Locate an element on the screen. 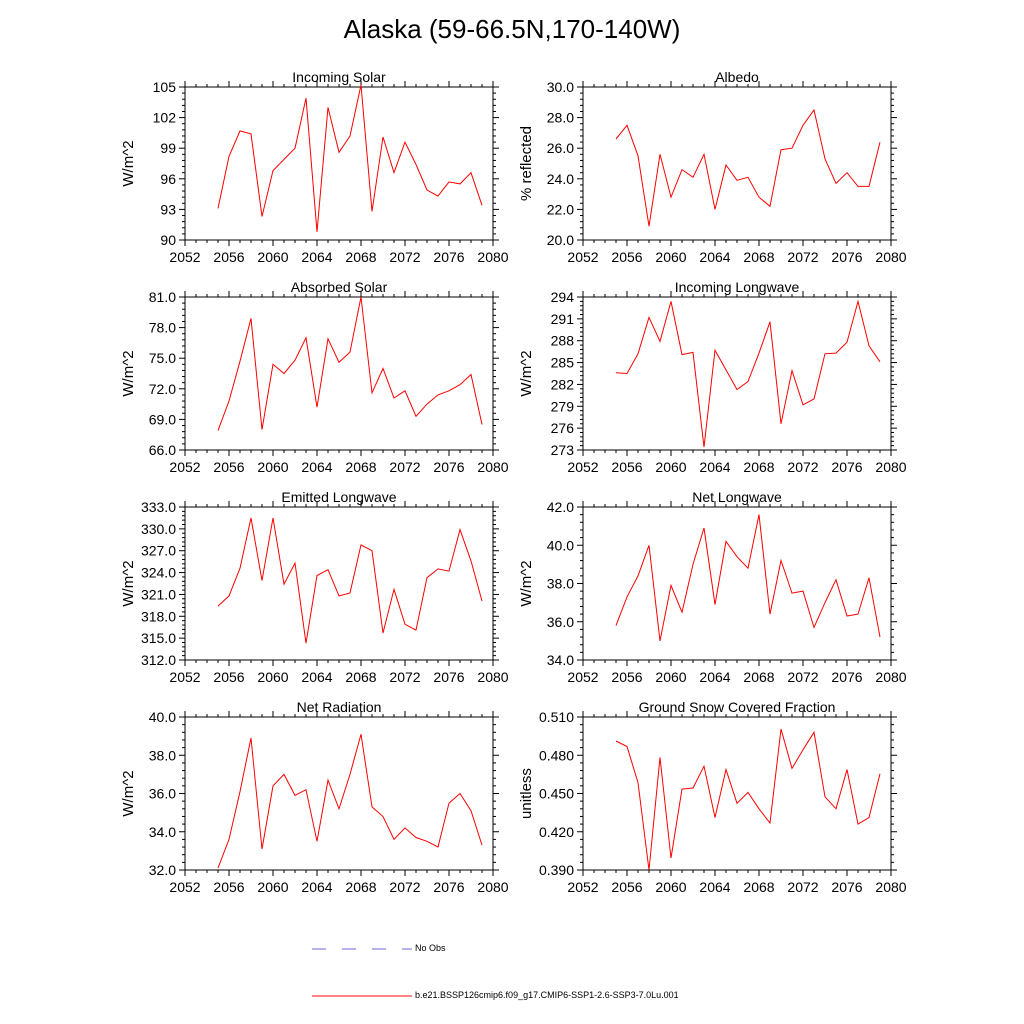 The image size is (1024, 1024). y-tick-label: 312.0 is located at coordinates (158, 660).